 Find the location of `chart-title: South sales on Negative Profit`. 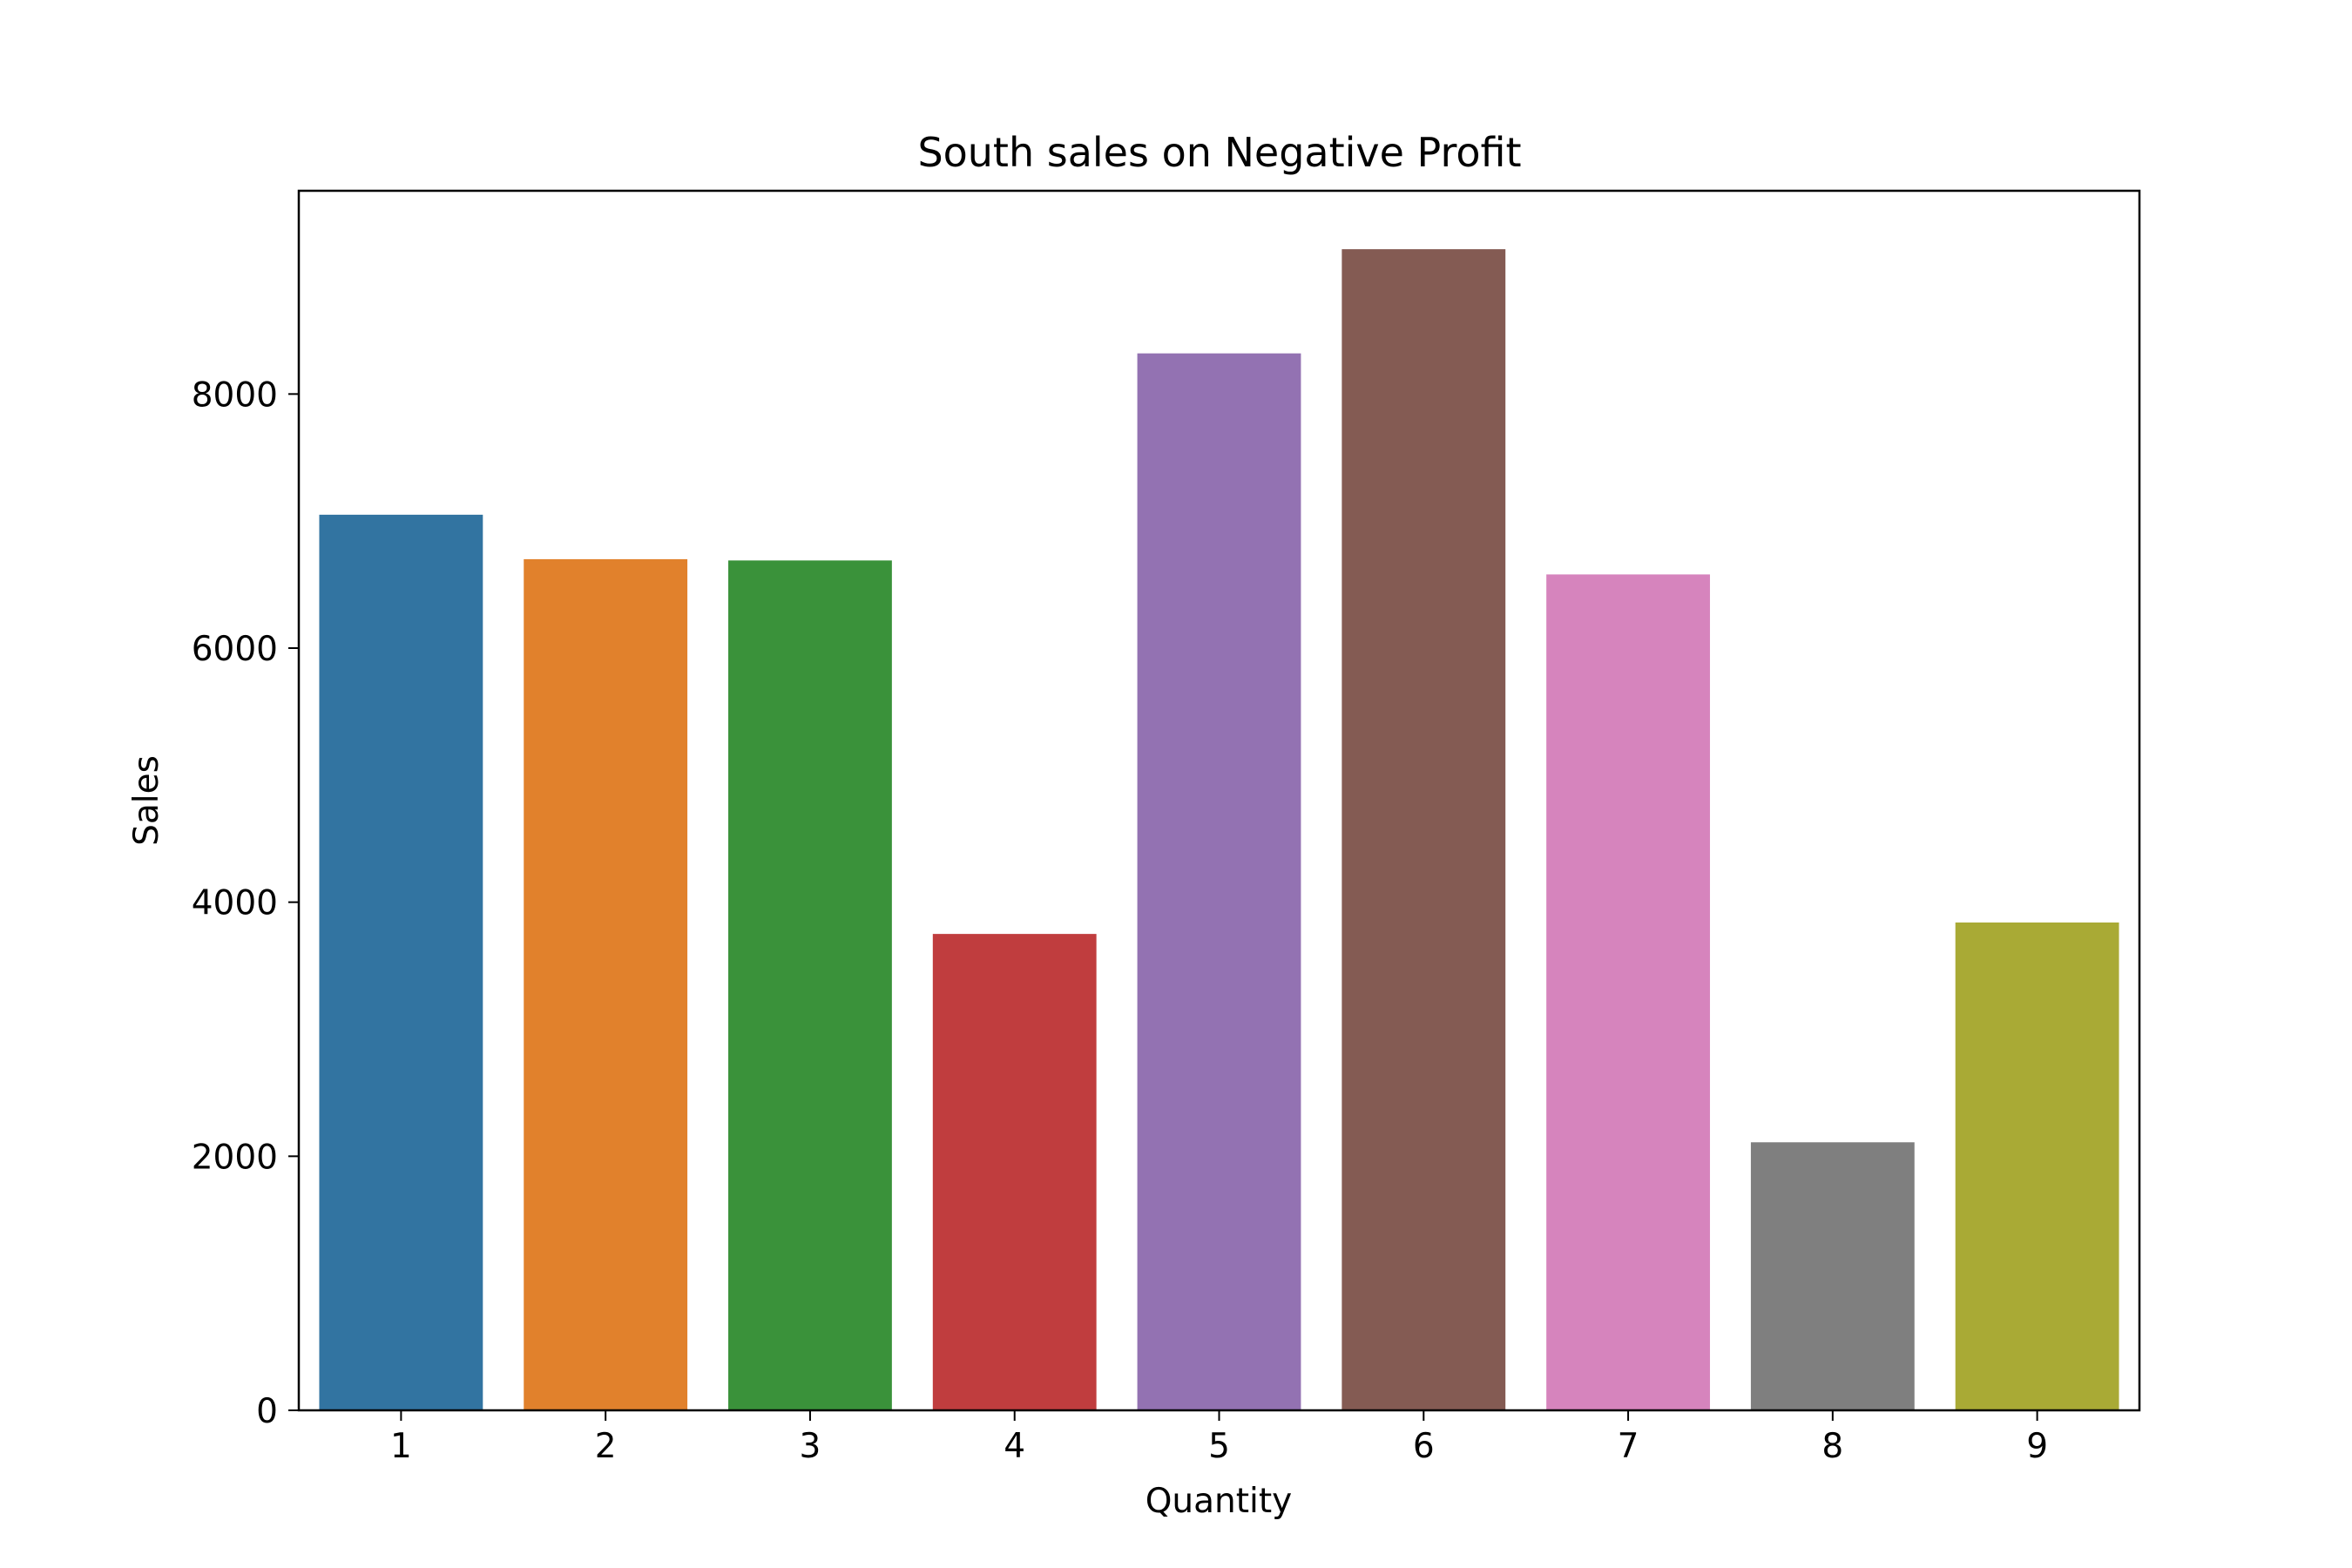

chart-title: South sales on Negative Profit is located at coordinates (1219, 152).